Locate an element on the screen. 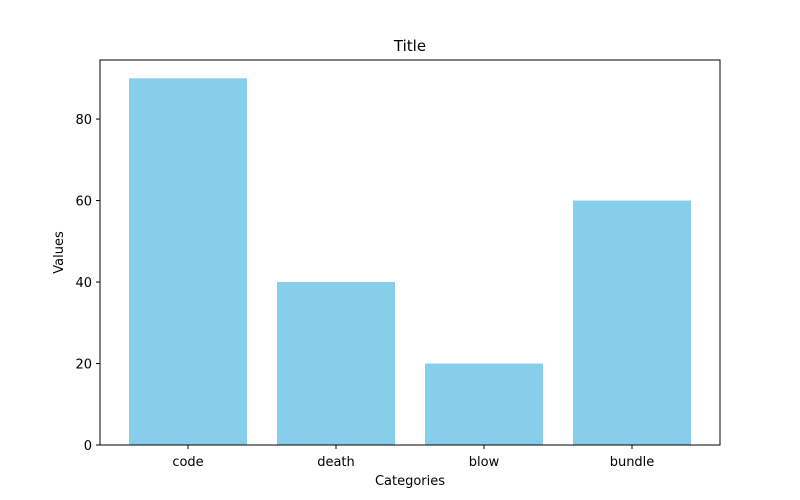 This screenshot has height=500, width=800. bar-code is located at coordinates (188, 261).